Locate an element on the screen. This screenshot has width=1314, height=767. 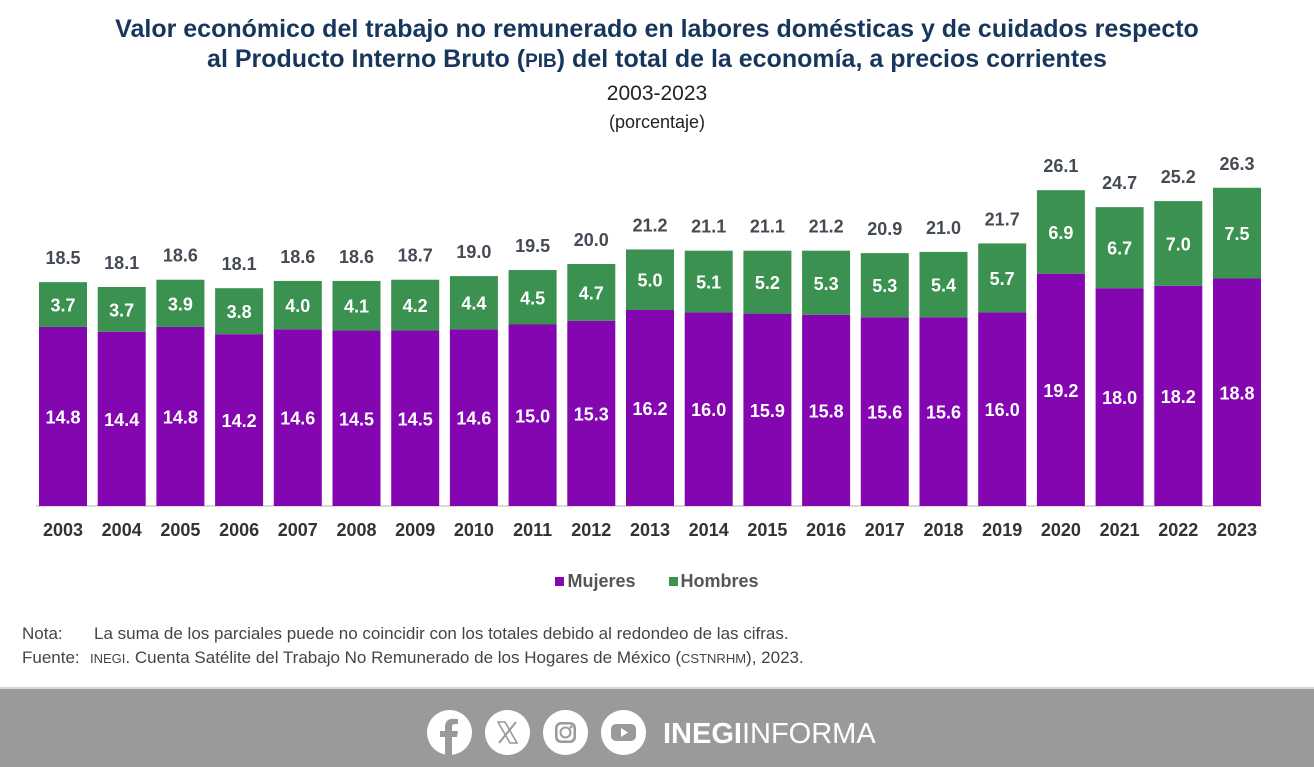
data-label-hombres: 3.8 is located at coordinates (239, 312).